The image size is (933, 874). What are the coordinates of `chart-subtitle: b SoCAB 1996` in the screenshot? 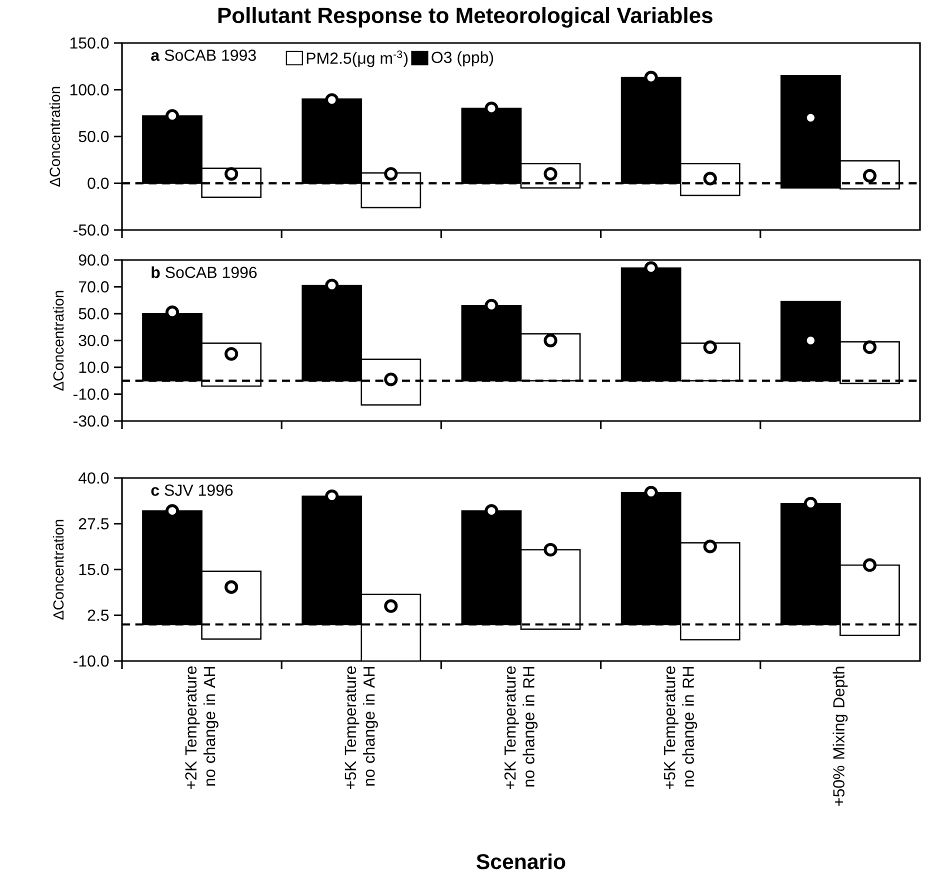 It's located at (204, 272).